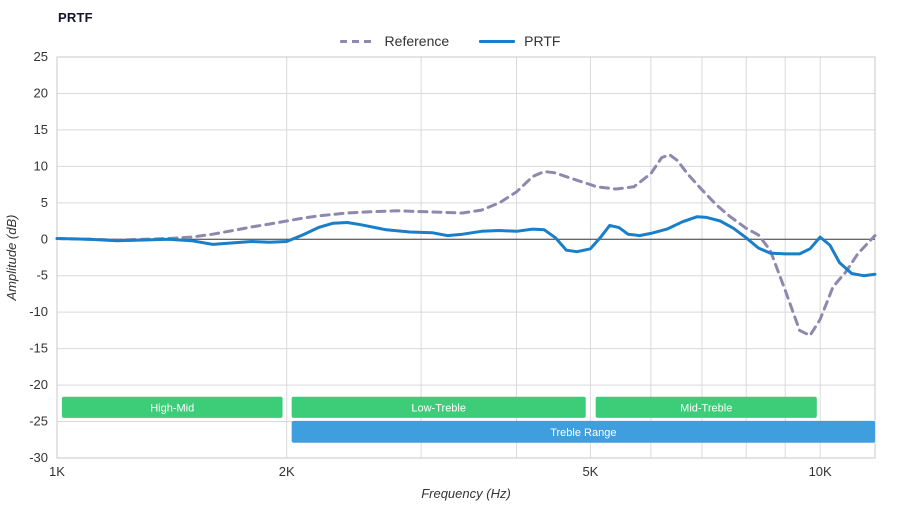  What do you see at coordinates (287, 471) in the screenshot?
I see `x-tick-label: 2K` at bounding box center [287, 471].